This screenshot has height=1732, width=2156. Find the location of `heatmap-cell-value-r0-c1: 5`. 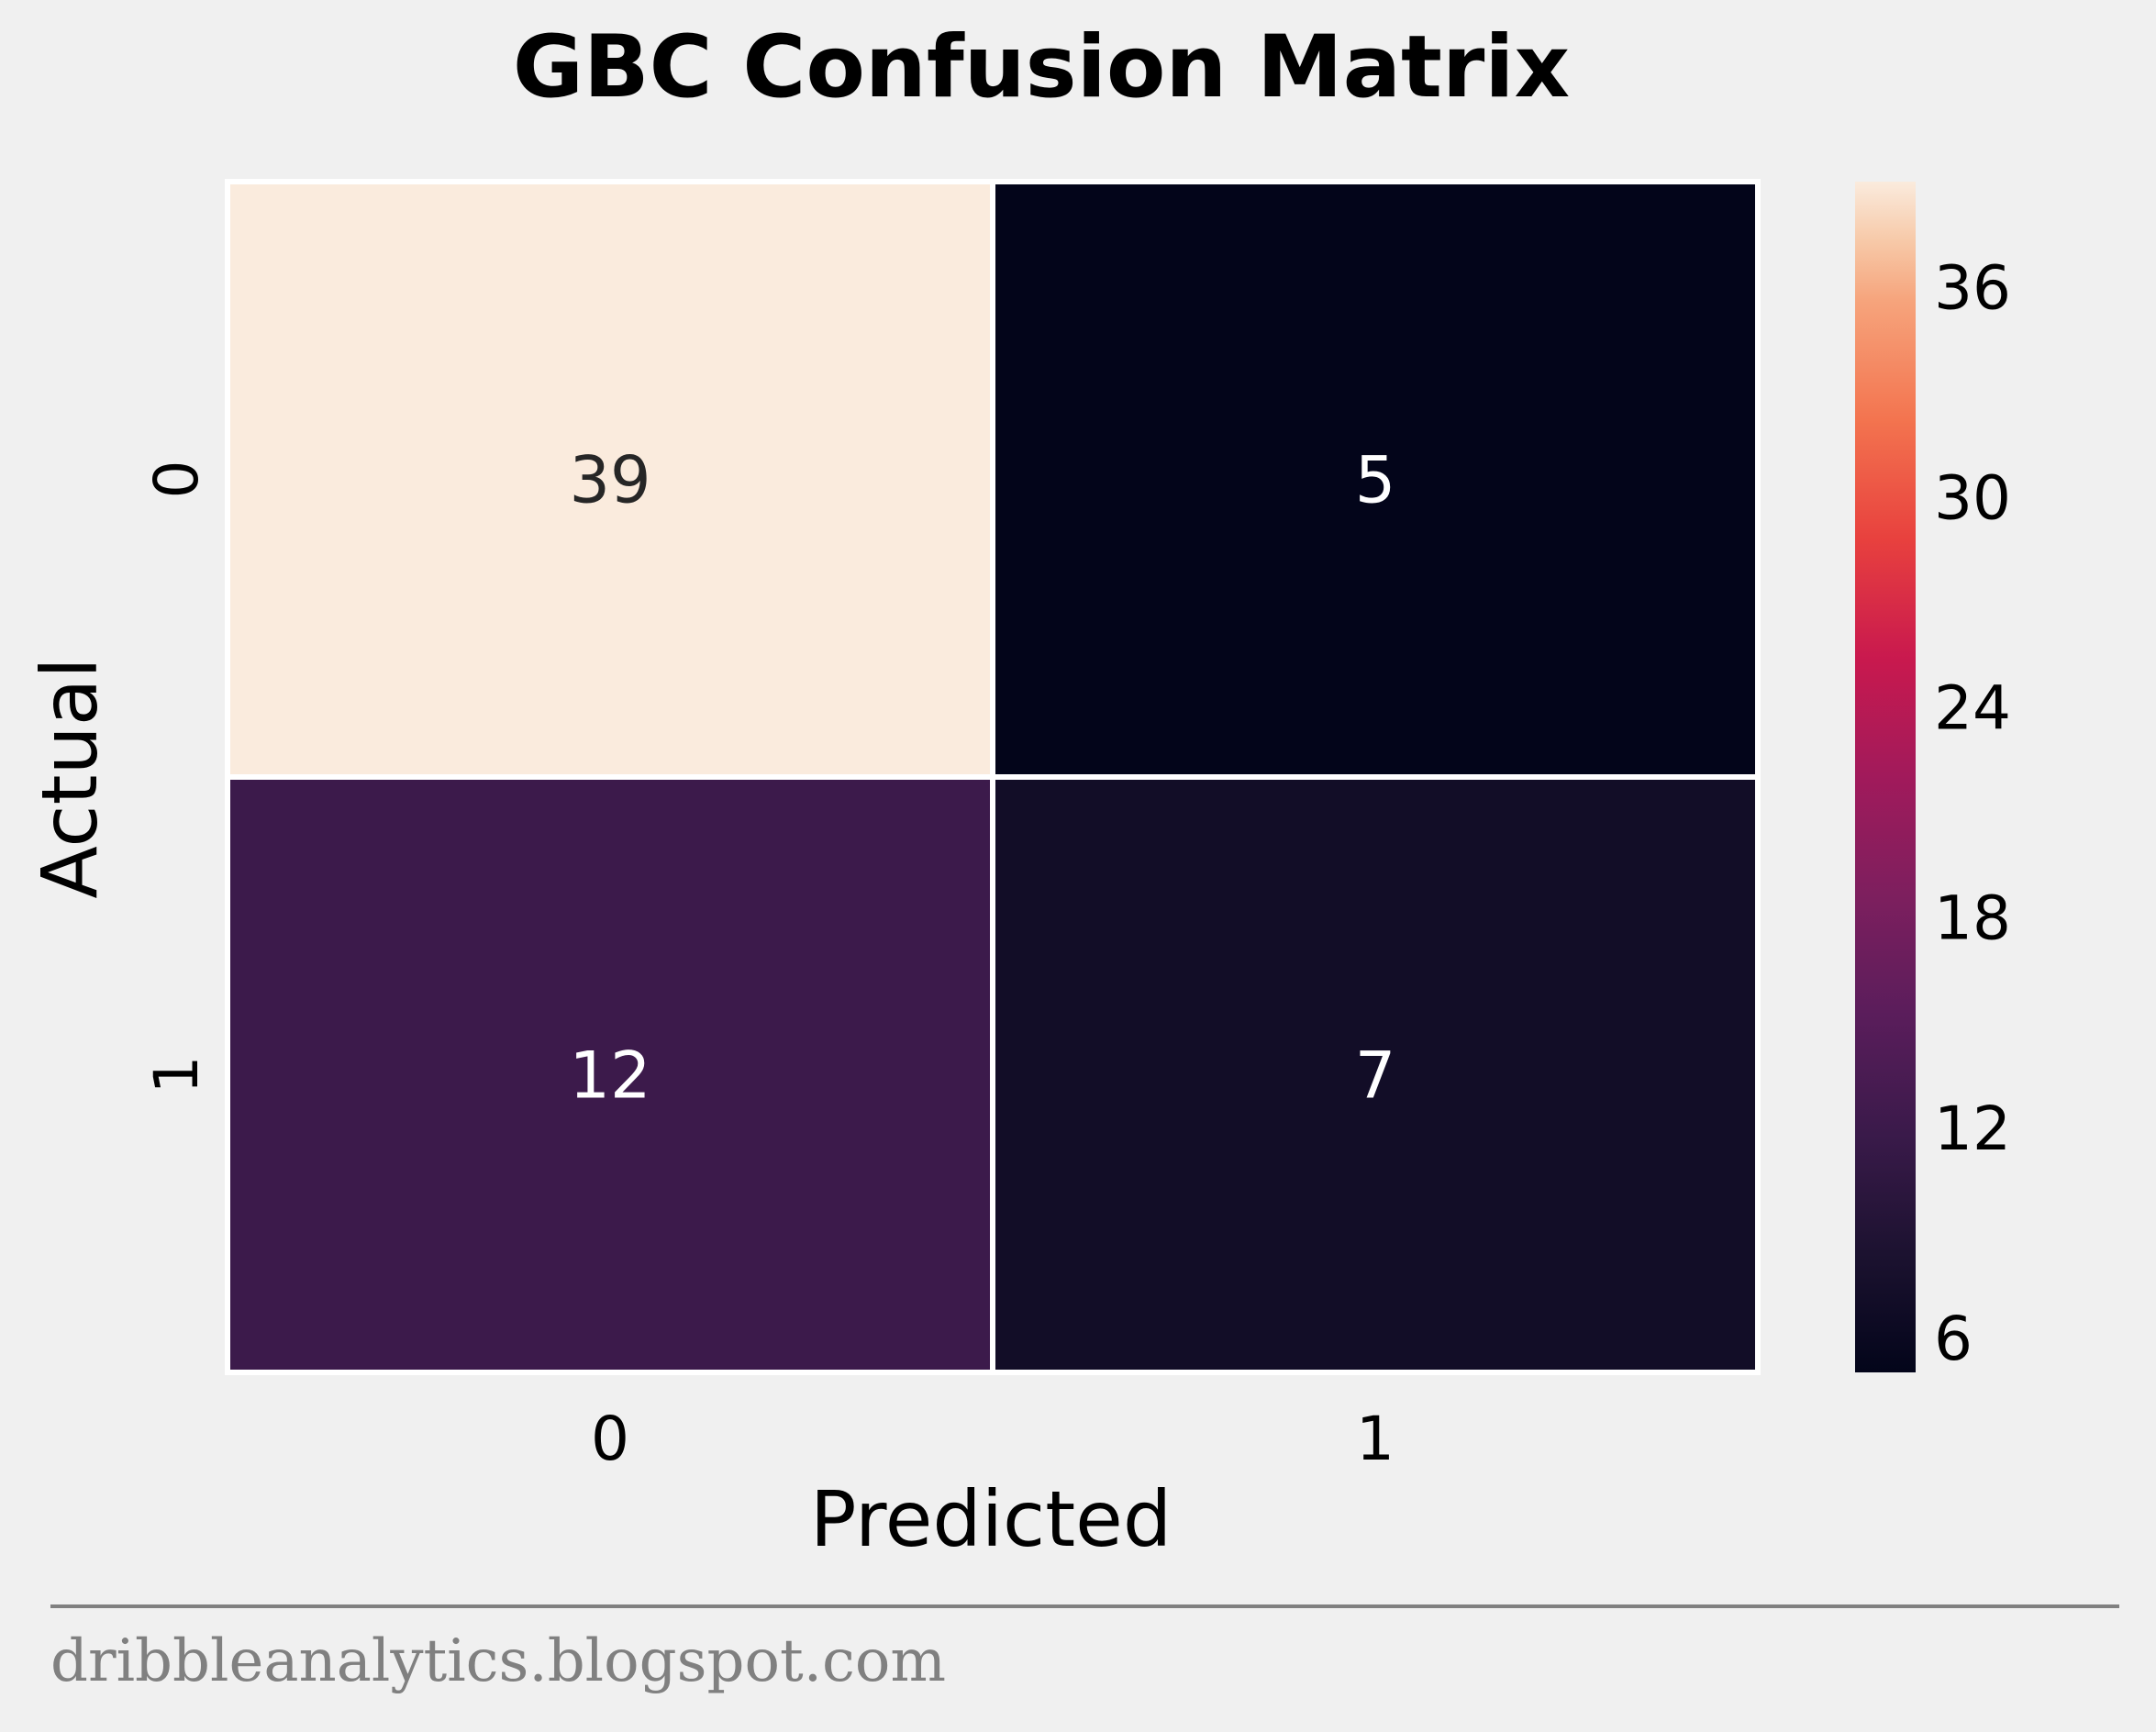

heatmap-cell-value-r0-c1: 5 is located at coordinates (1375, 480).